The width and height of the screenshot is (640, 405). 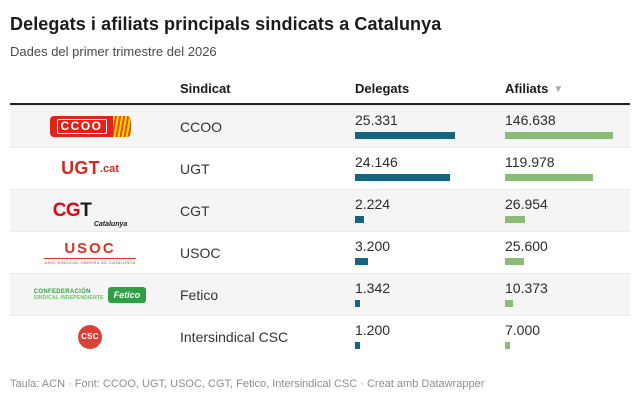 I want to click on intersindical-csc-logo: CSC, so click(x=90, y=336).